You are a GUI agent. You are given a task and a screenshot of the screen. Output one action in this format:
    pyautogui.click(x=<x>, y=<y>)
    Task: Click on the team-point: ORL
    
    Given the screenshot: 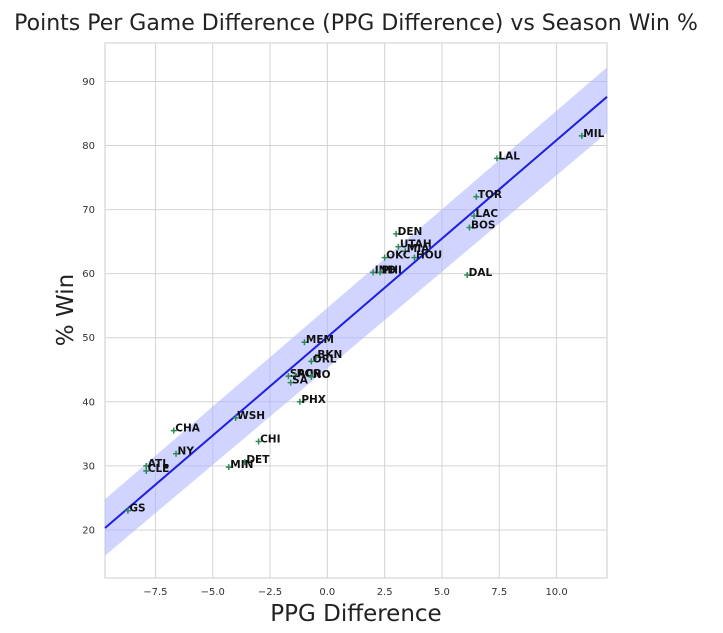 What is the action you would take?
    pyautogui.click(x=322, y=359)
    